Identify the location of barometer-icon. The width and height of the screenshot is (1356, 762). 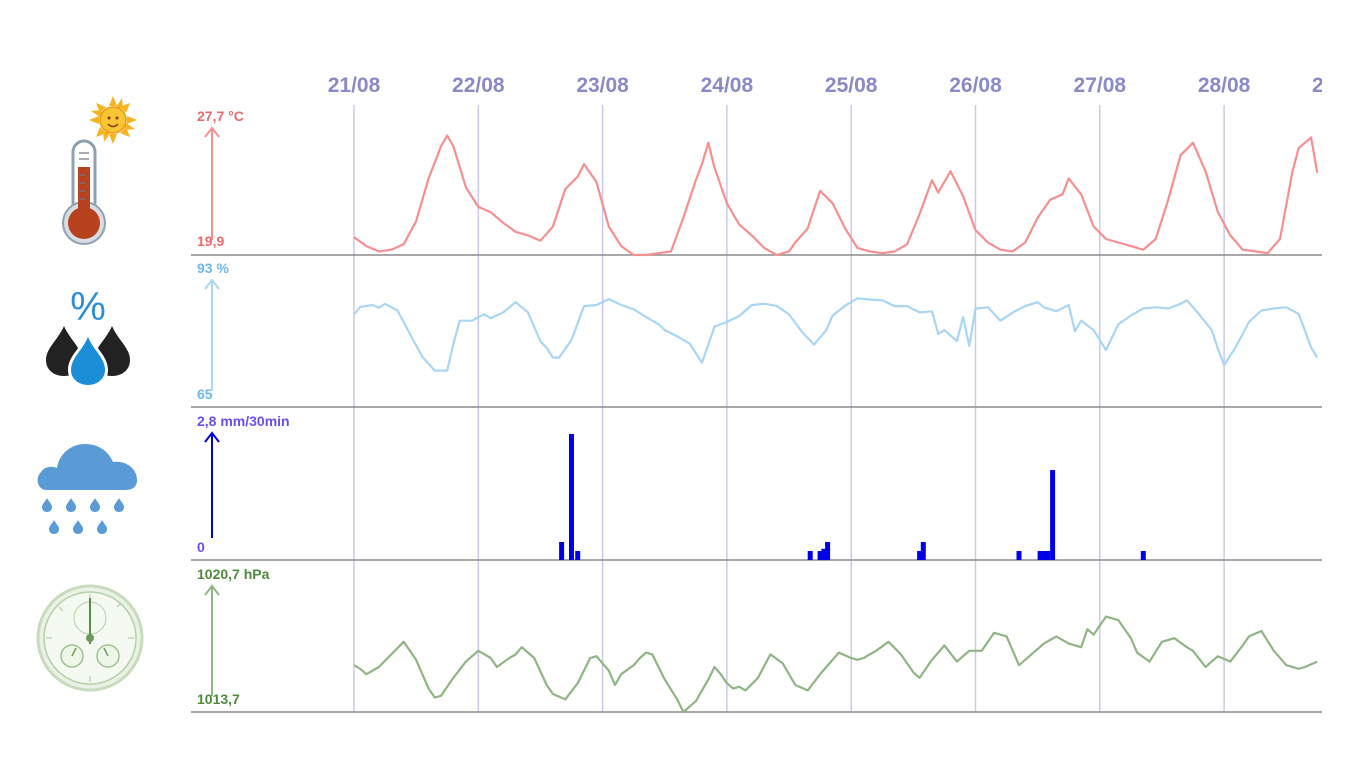
(90, 638).